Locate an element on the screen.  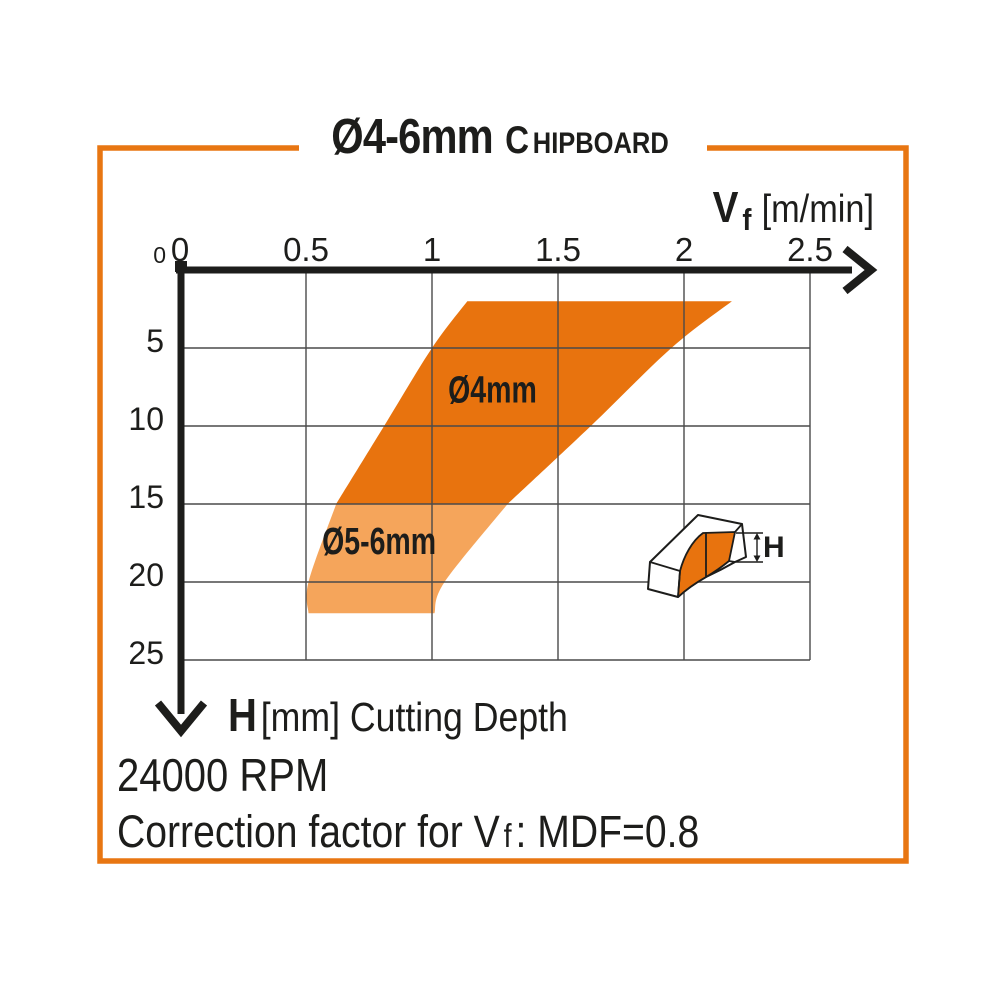
y-axis-caption-text: [mm] Cutting Depth is located at coordinates (414, 718).